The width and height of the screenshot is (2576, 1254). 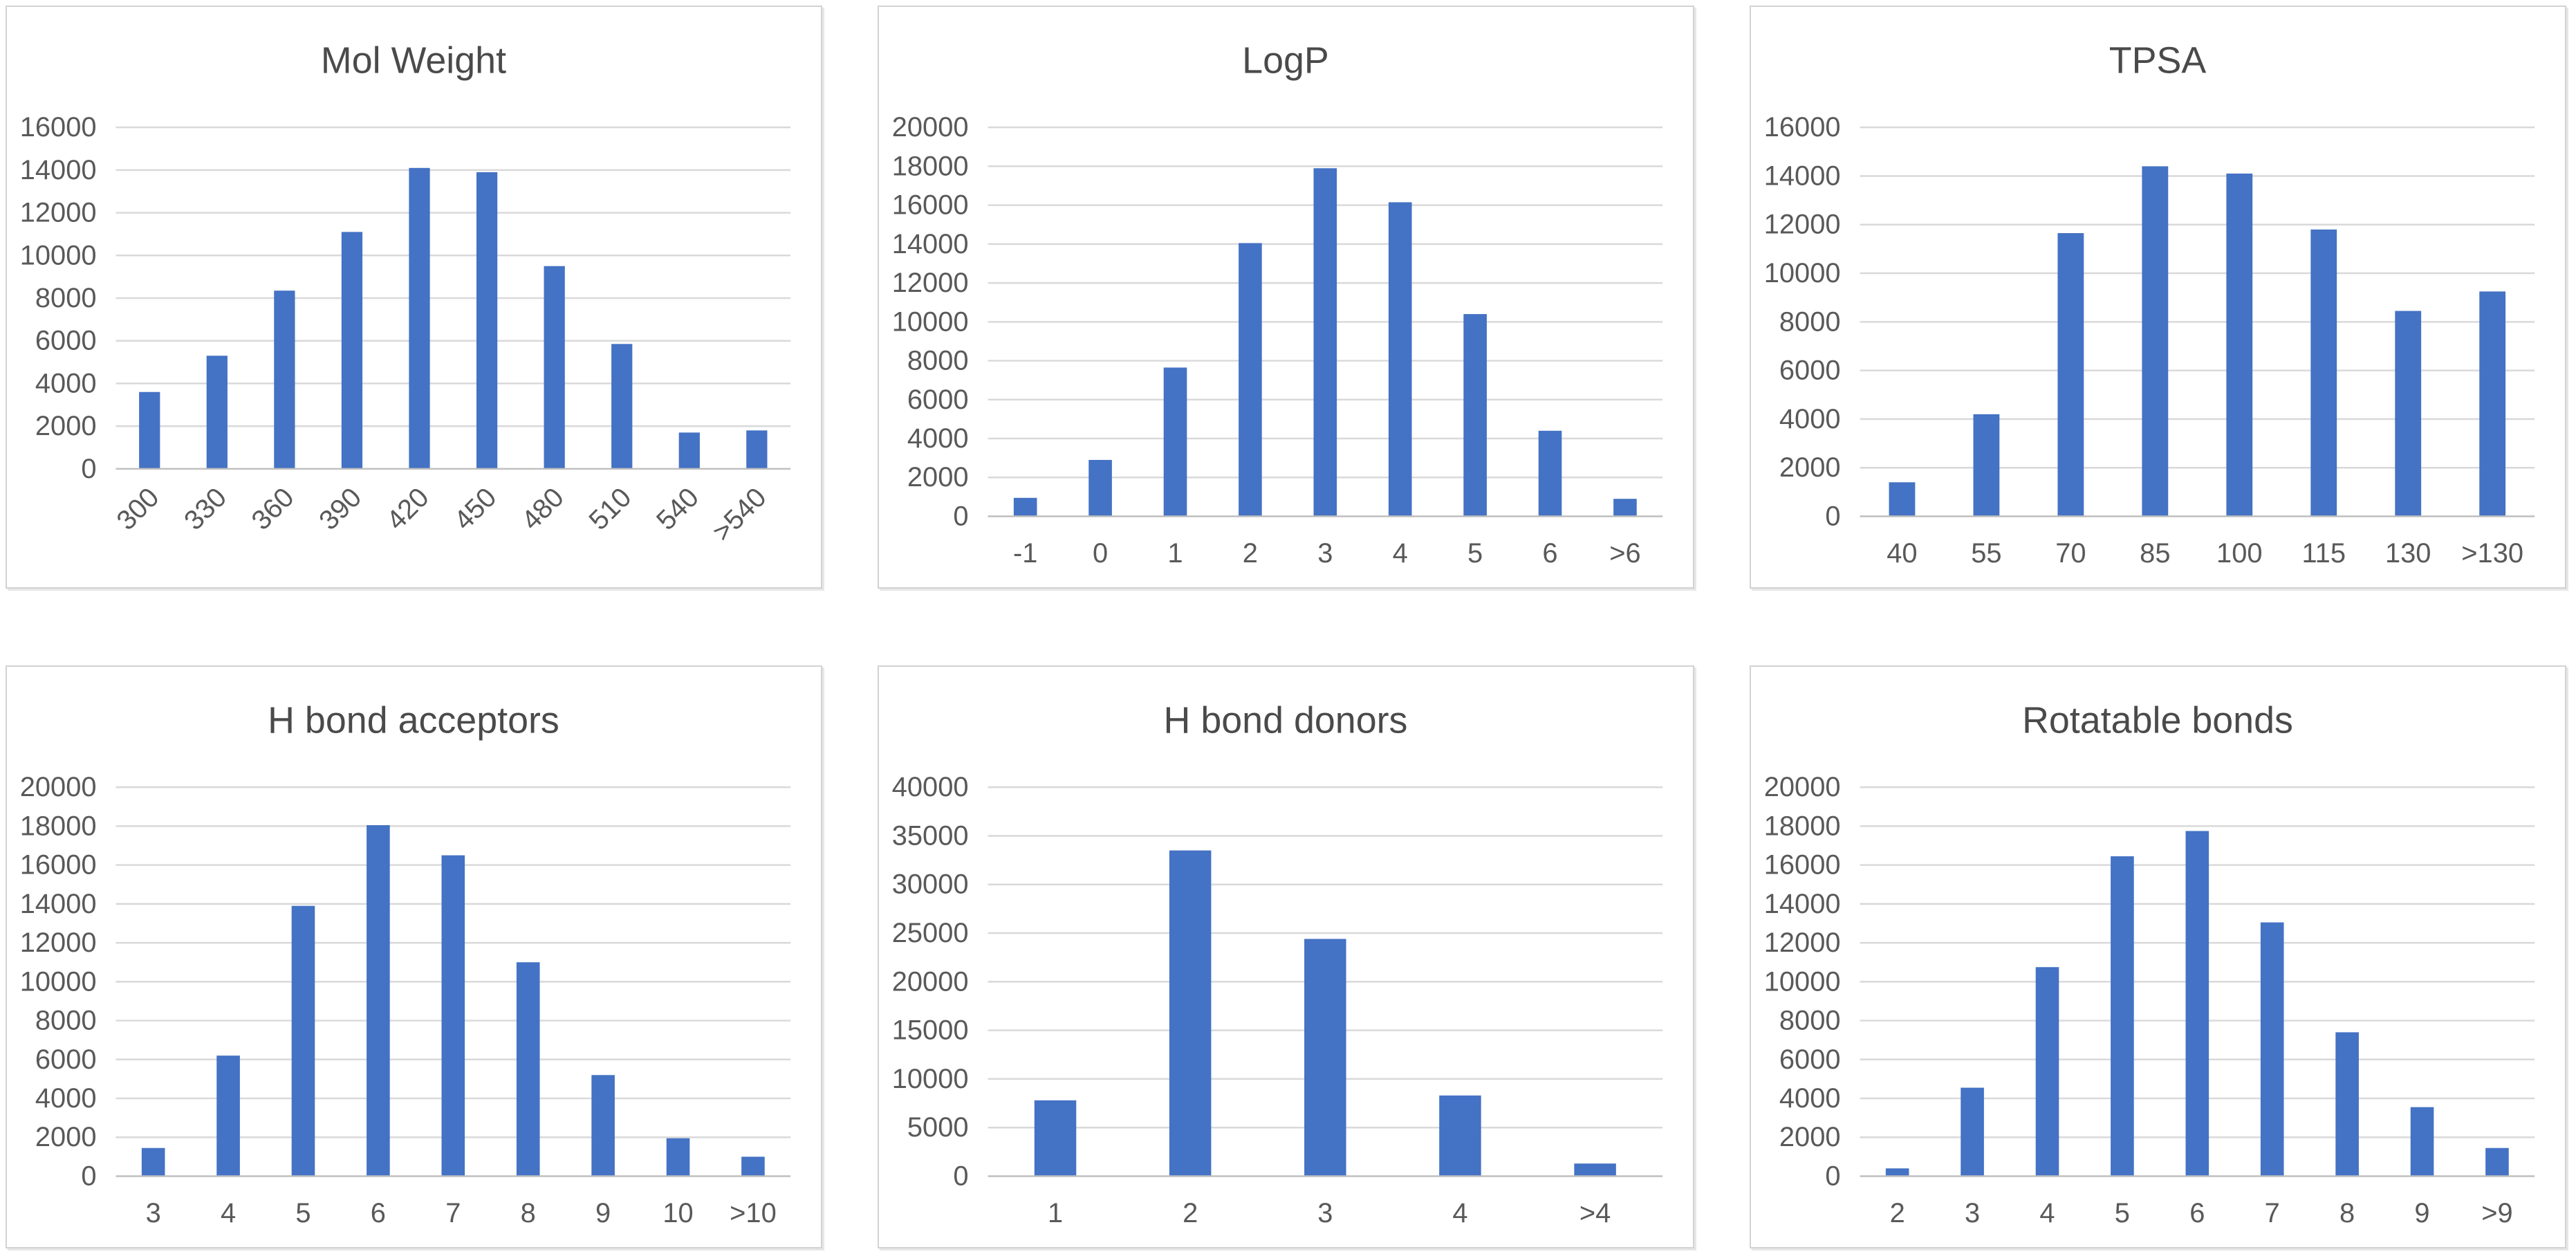 What do you see at coordinates (2408, 553) in the screenshot?
I see `x-tick-label: 130` at bounding box center [2408, 553].